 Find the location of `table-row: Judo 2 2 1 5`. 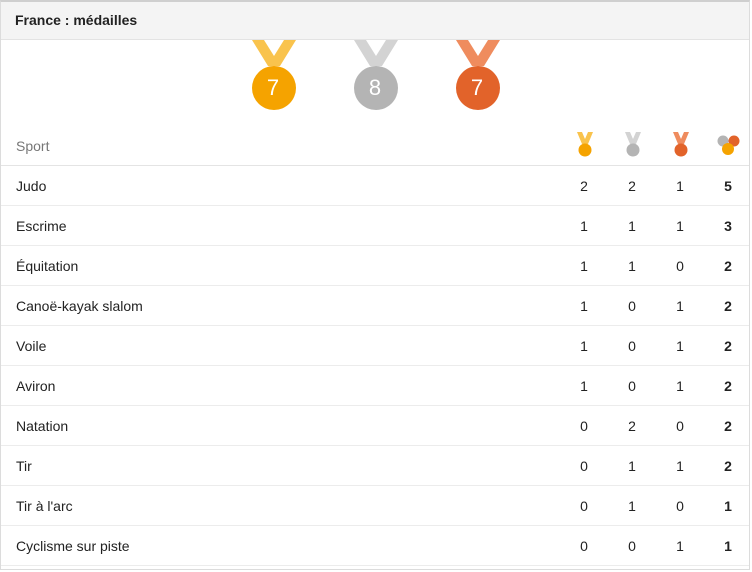

table-row: Judo 2 2 1 5 is located at coordinates (375, 186).